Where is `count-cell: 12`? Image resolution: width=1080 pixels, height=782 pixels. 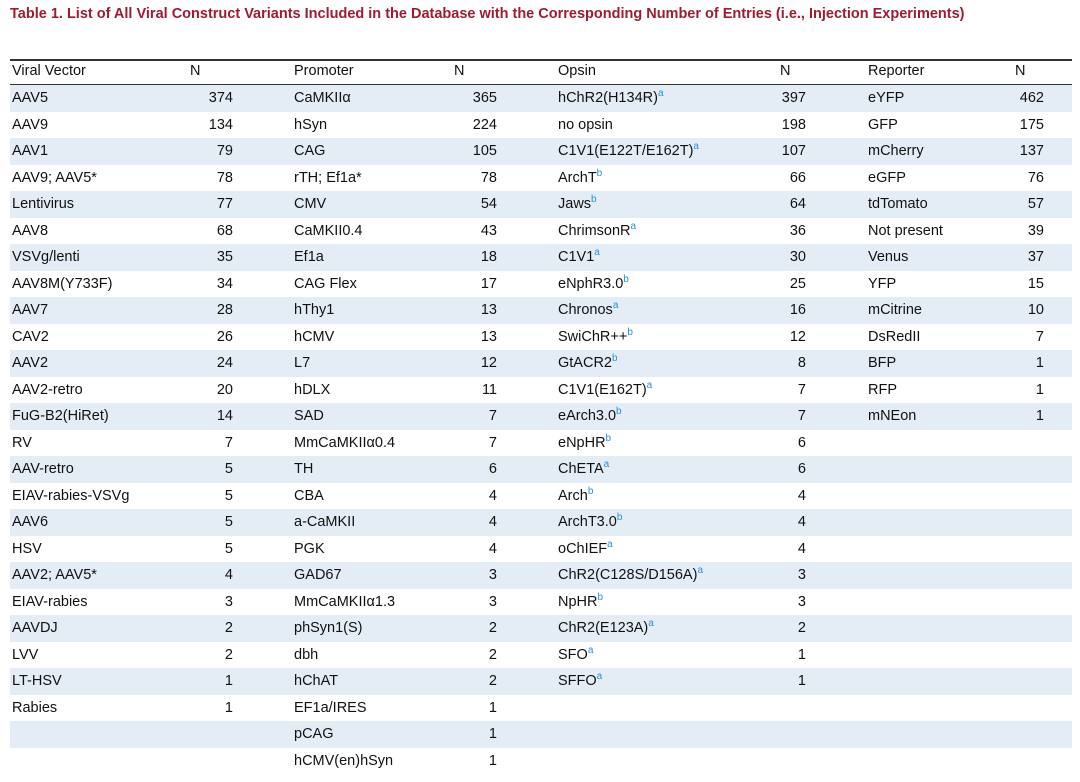 count-cell: 12 is located at coordinates (488, 363).